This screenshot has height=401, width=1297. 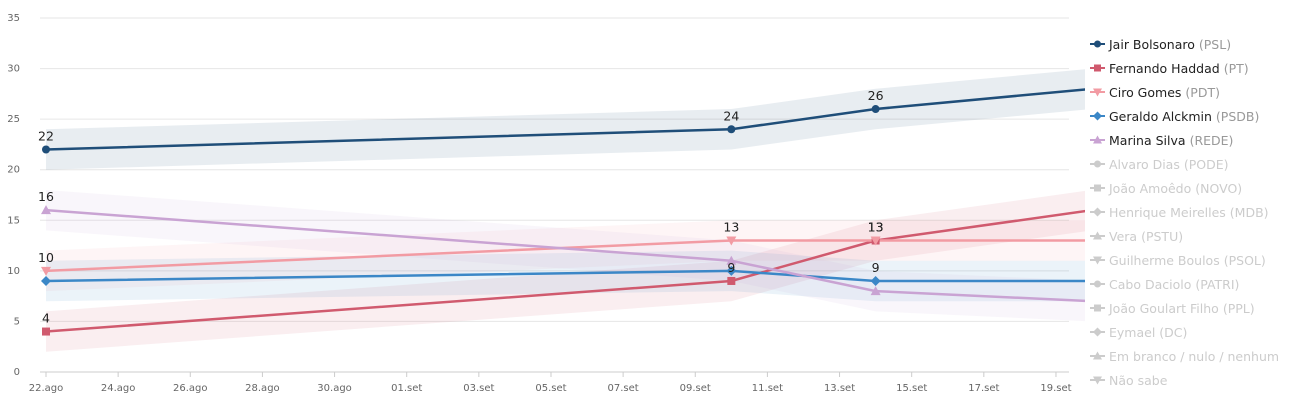 I want to click on legend-party: (PPL), so click(x=1238, y=308).